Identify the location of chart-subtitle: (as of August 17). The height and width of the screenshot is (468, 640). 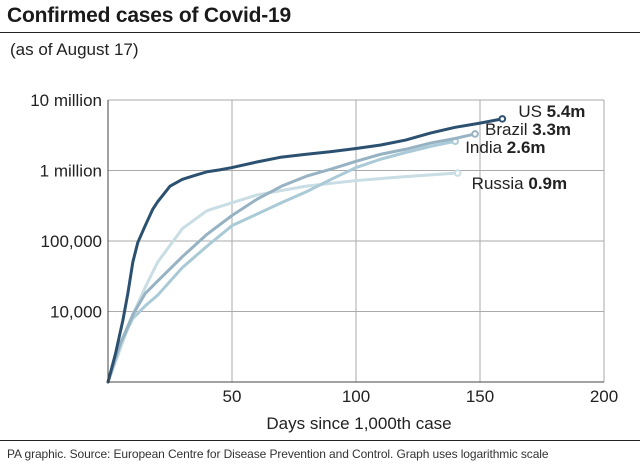
(74, 49).